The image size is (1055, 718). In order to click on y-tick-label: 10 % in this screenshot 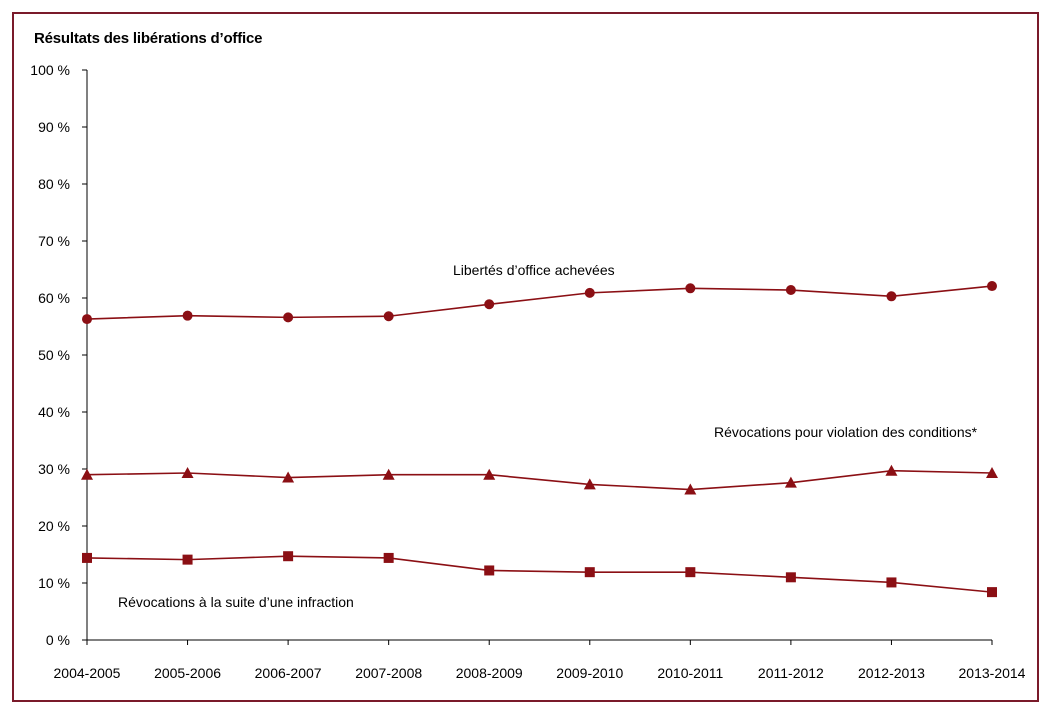, I will do `click(54, 583)`.